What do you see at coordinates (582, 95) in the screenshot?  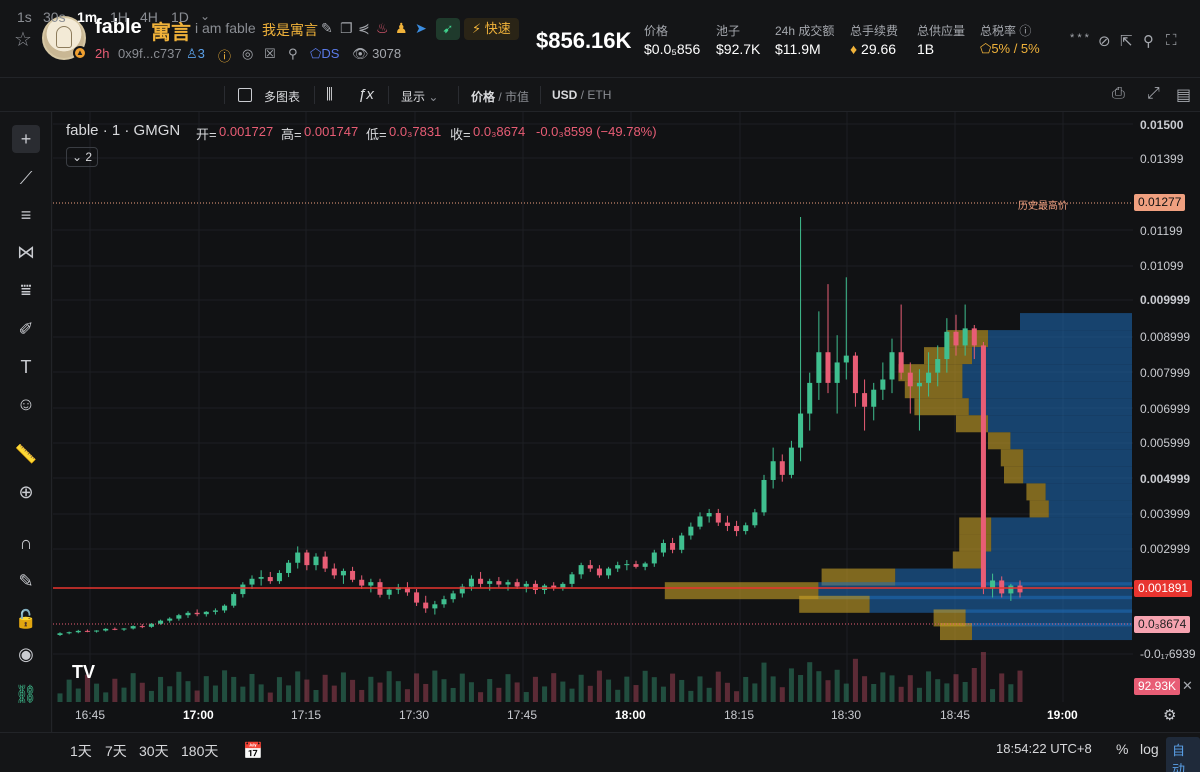 I see `currency-toggle: USD / ETH` at bounding box center [582, 95].